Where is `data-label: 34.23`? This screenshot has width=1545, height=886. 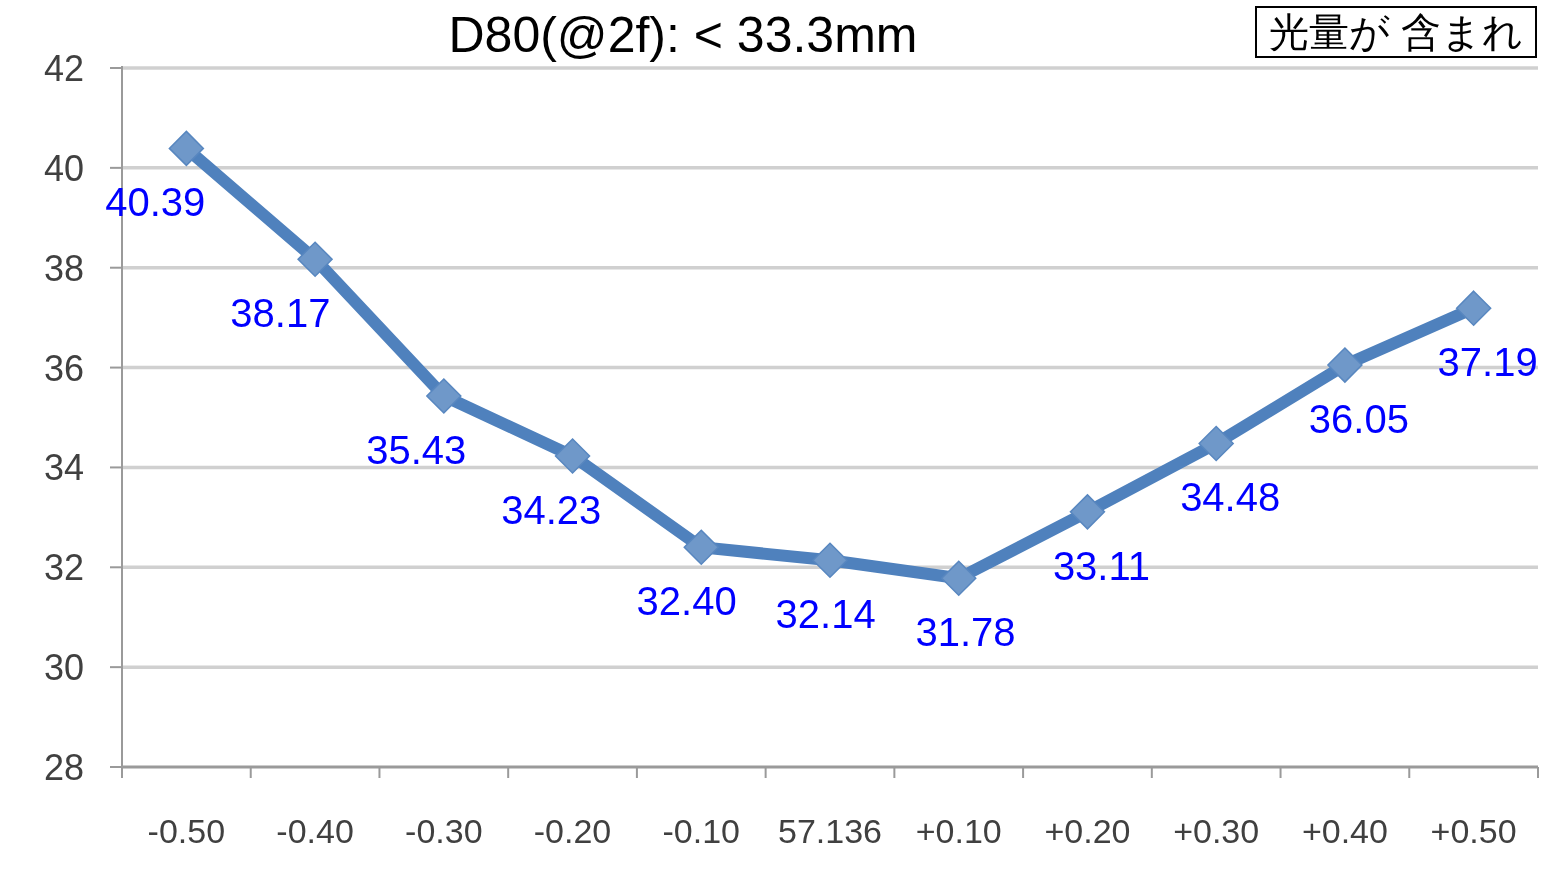
data-label: 34.23 is located at coordinates (551, 509).